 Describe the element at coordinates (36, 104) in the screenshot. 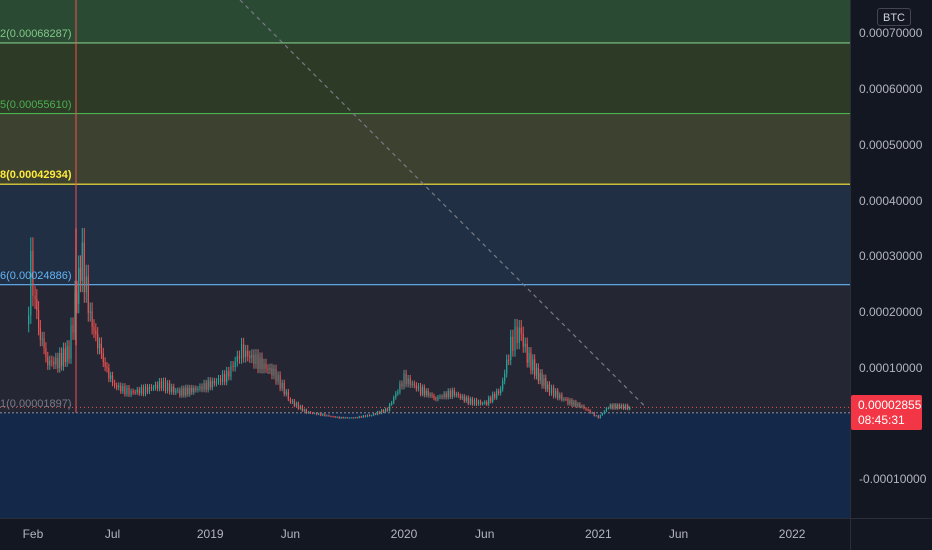

I see `fib-level-label: 5(0.00055610)` at that location.